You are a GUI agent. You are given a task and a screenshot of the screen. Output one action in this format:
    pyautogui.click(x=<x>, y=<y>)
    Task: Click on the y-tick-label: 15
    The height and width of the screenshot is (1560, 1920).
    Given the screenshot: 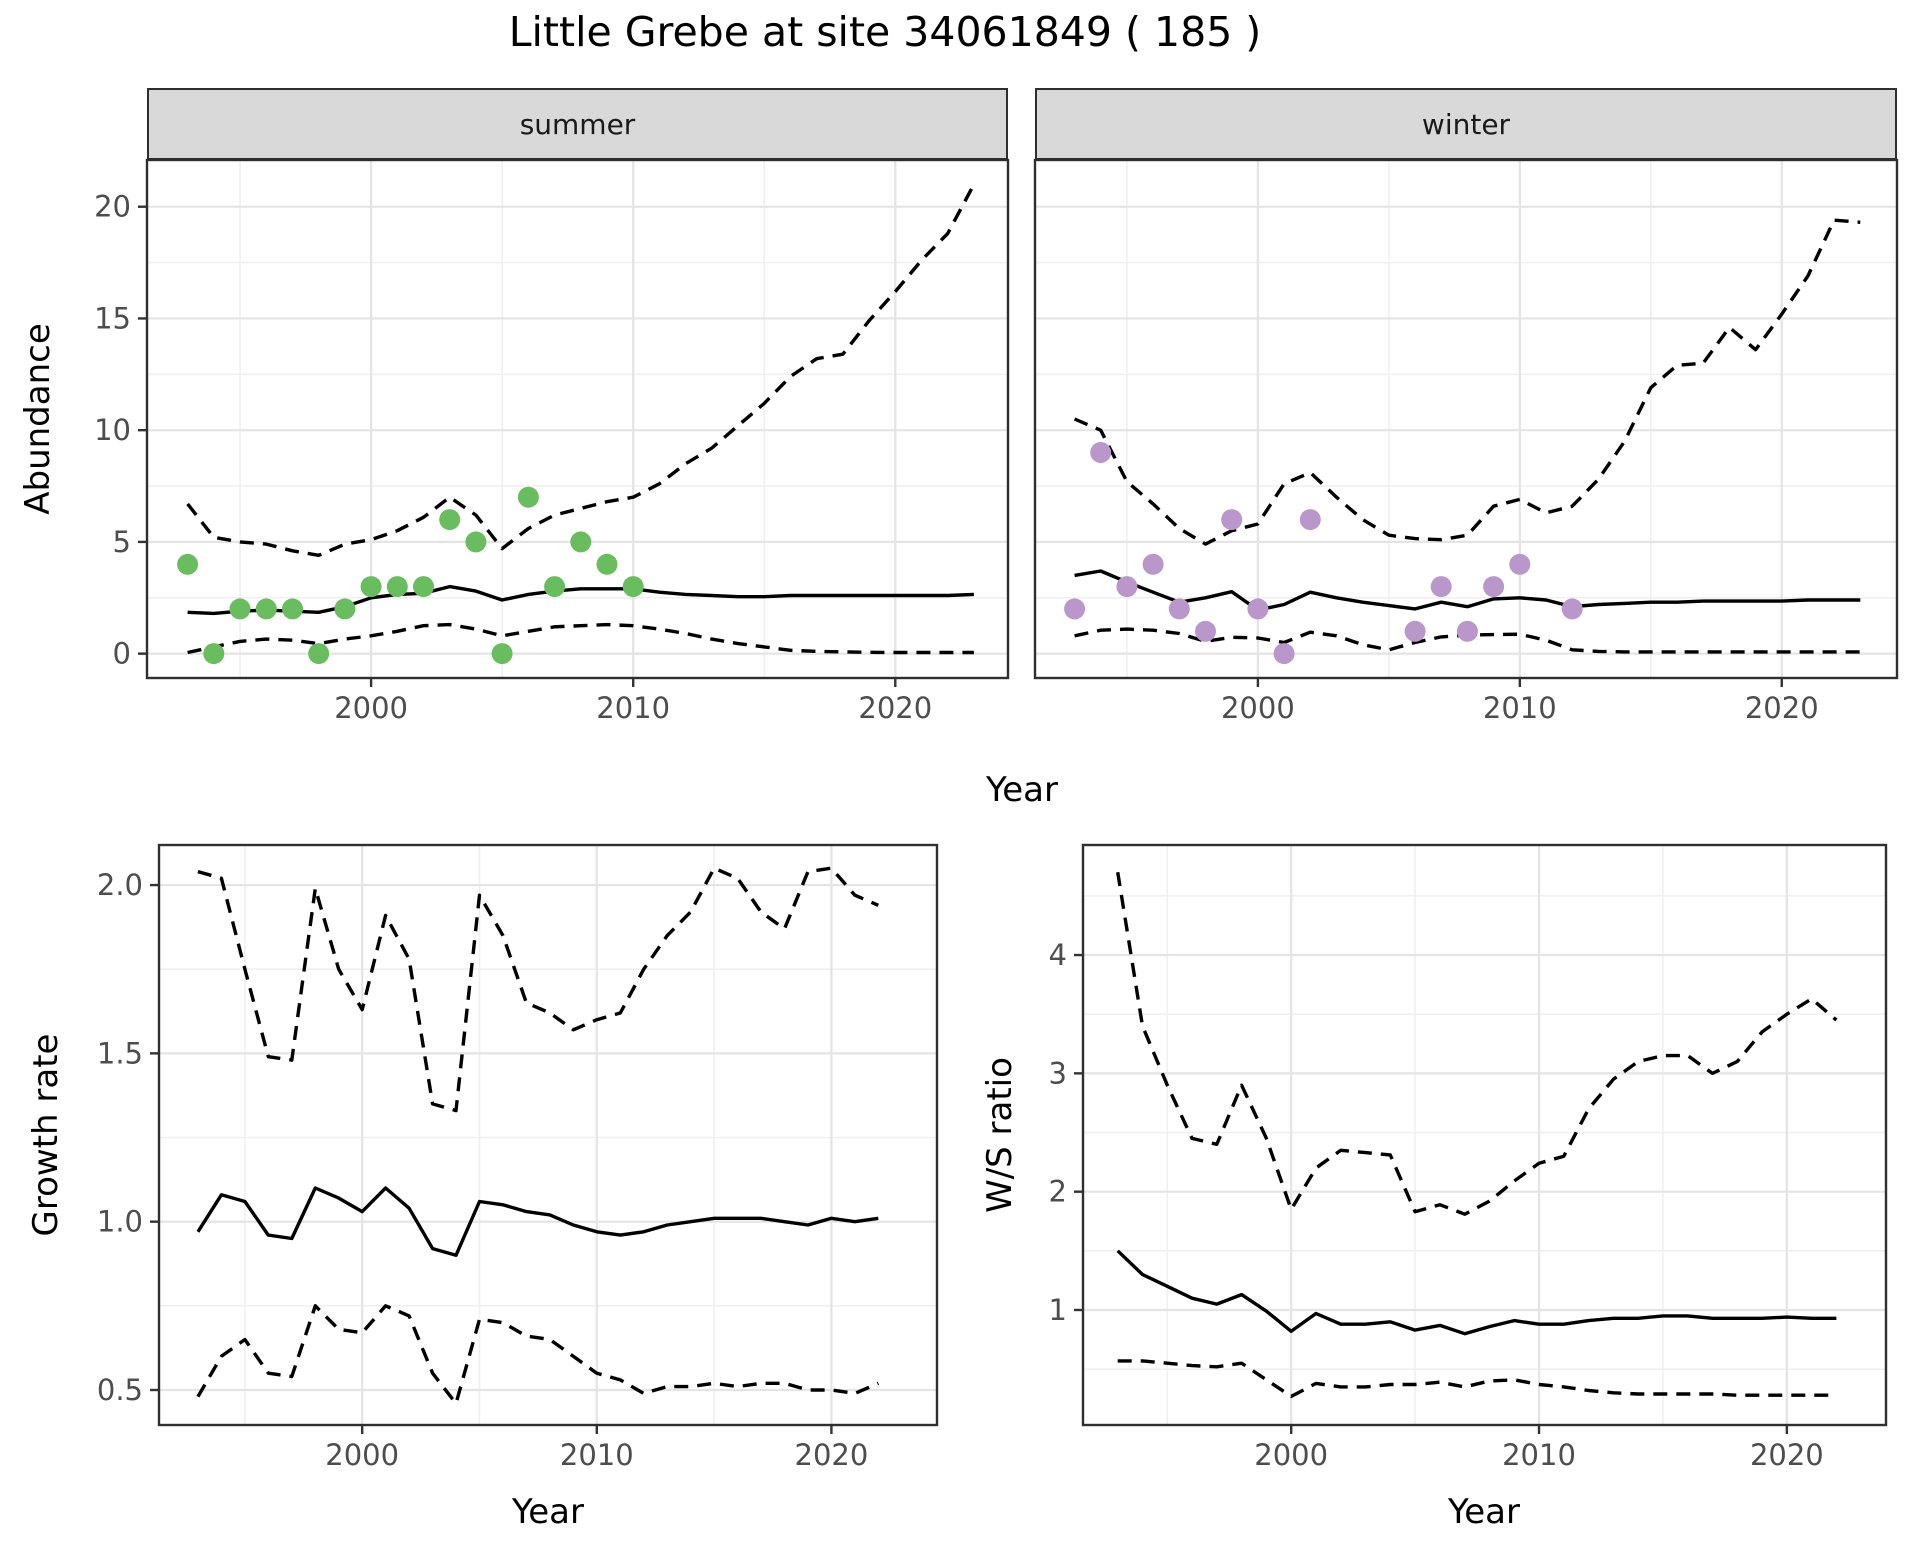 What is the action you would take?
    pyautogui.click(x=112, y=318)
    